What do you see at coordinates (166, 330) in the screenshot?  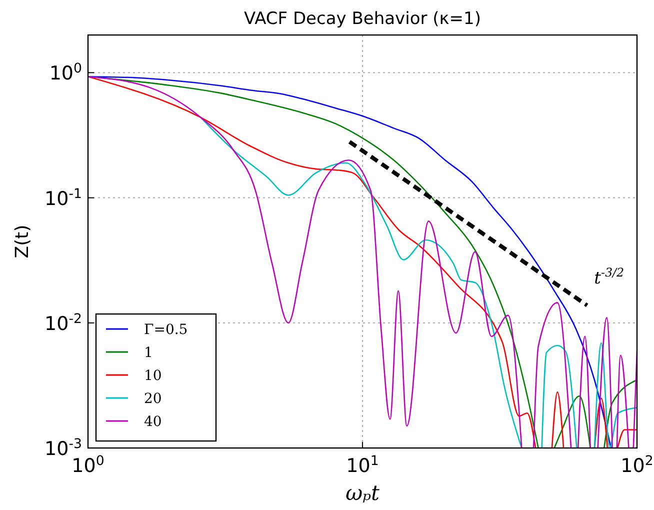 I see `legend-label: Γ=0.5` at bounding box center [166, 330].